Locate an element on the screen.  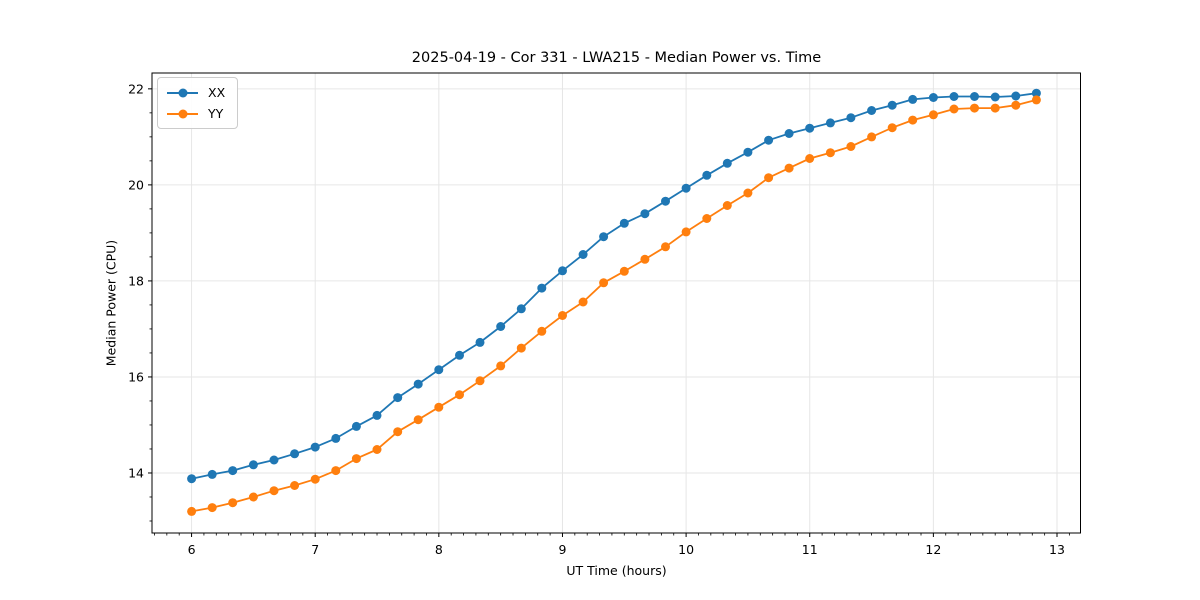
x-tick-label: 7 is located at coordinates (315, 549).